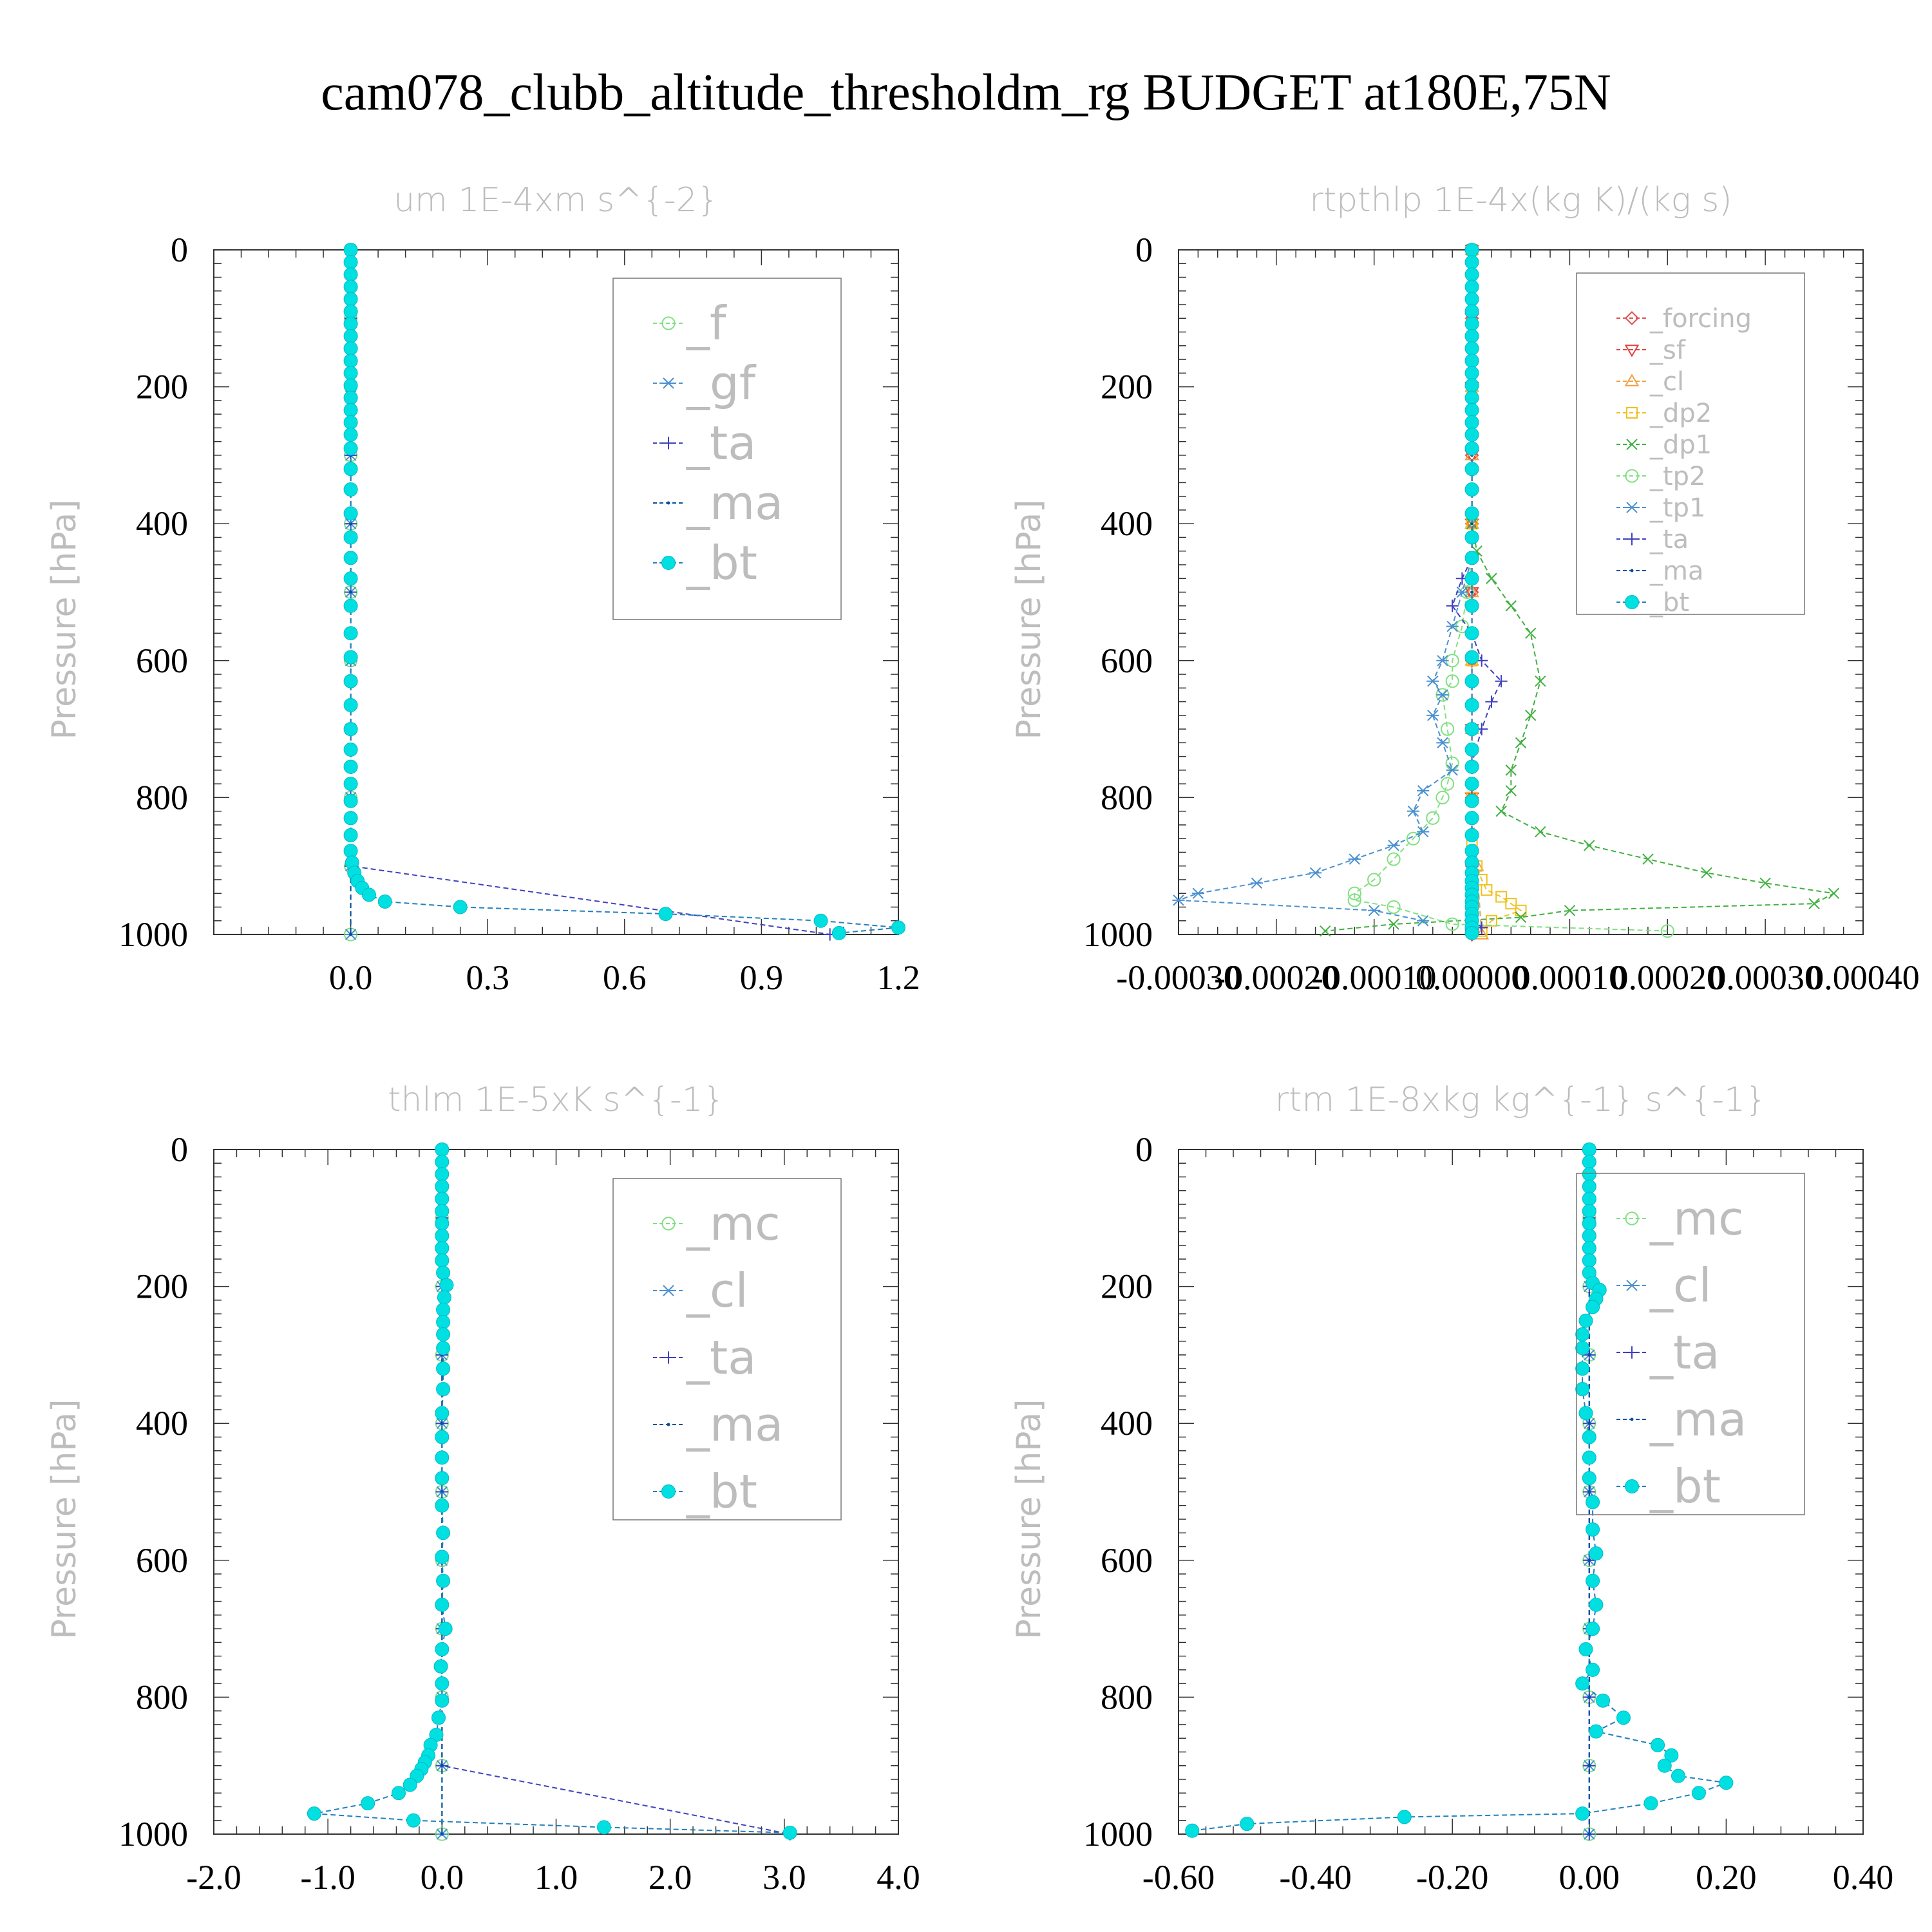  I want to click on legend-entry: _ta, so click(721, 1358).